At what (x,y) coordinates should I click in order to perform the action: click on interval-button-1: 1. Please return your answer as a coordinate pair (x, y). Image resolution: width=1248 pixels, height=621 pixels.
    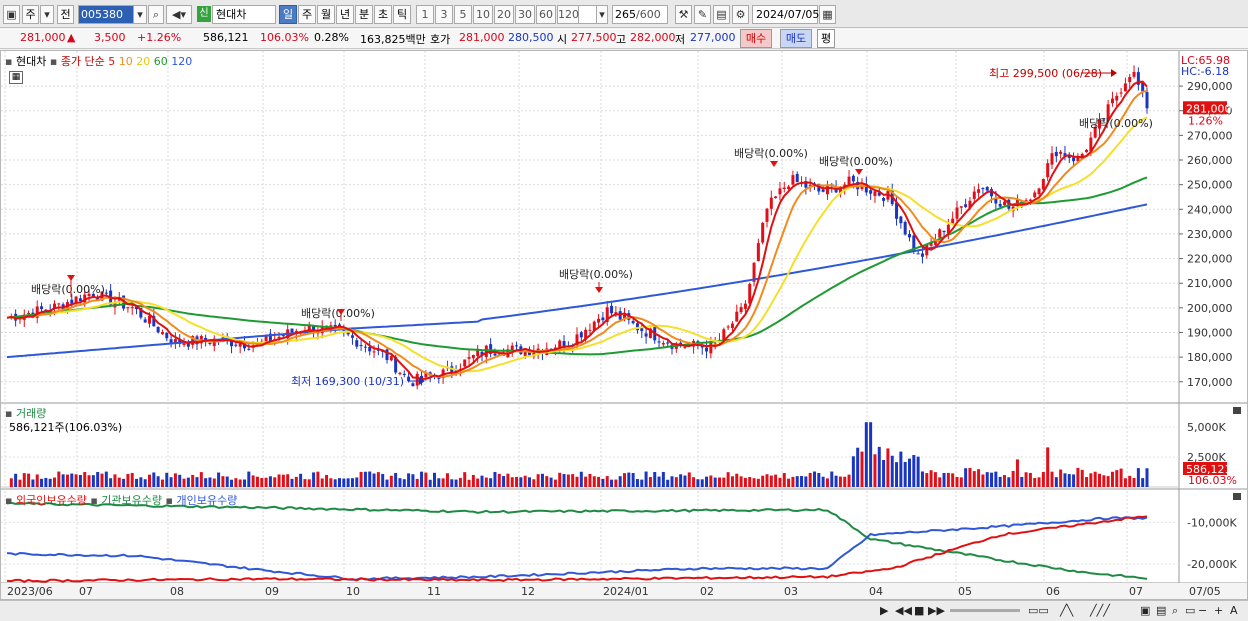
    Looking at the image, I should click on (425, 14).